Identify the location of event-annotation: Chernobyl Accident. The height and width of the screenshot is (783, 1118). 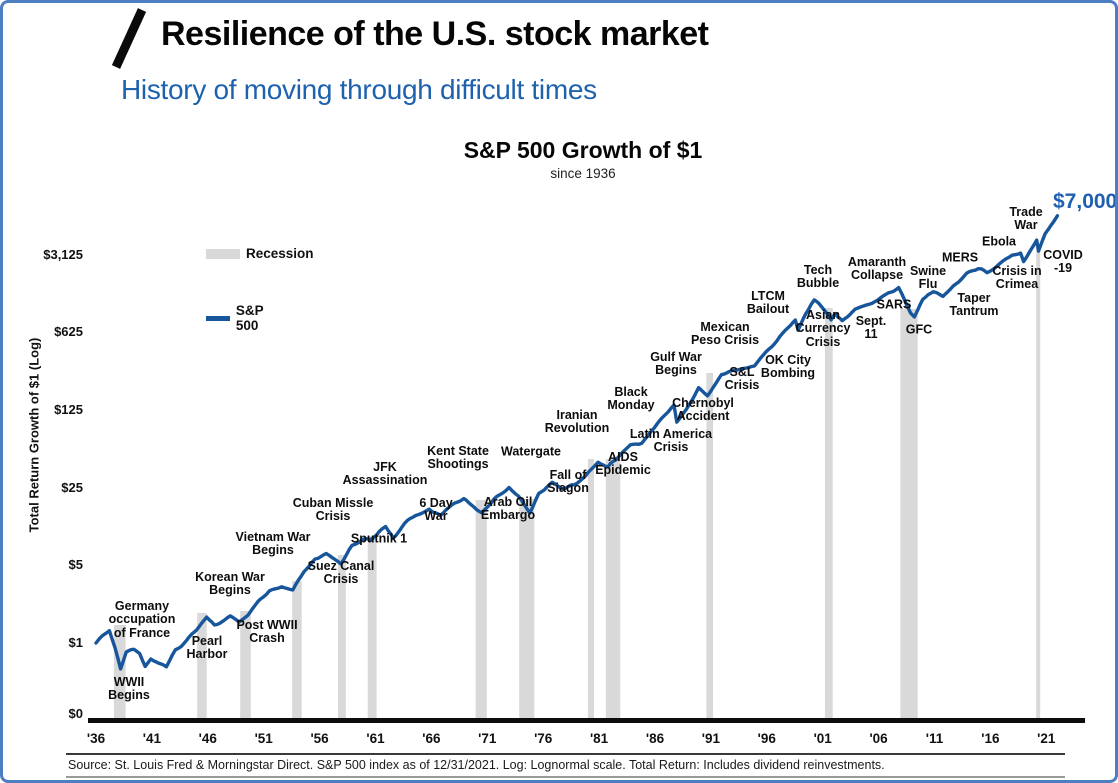
(703, 409).